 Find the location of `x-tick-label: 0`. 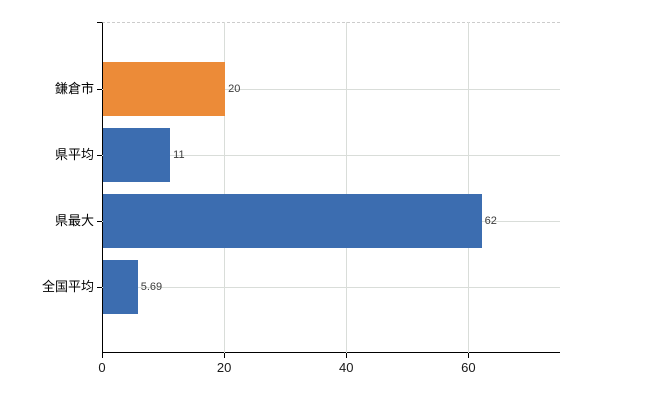

x-tick-label: 0 is located at coordinates (102, 367).